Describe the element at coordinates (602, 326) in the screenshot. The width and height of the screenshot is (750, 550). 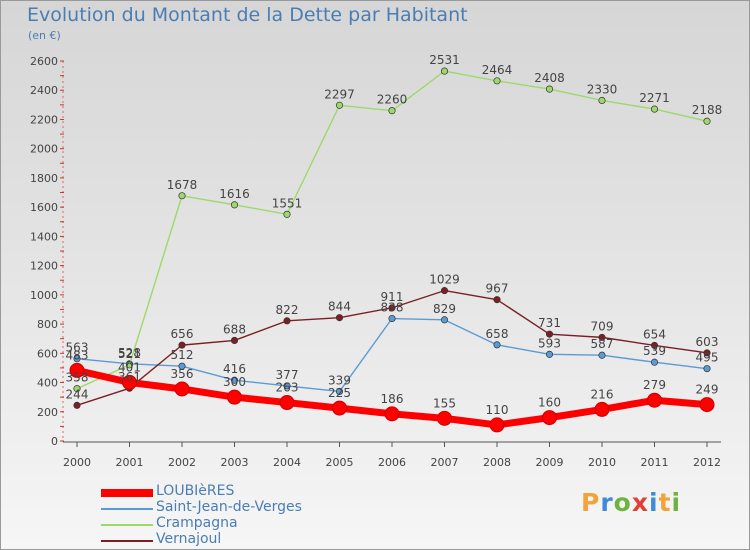
I see `data-label-vernajoul: 709` at that location.